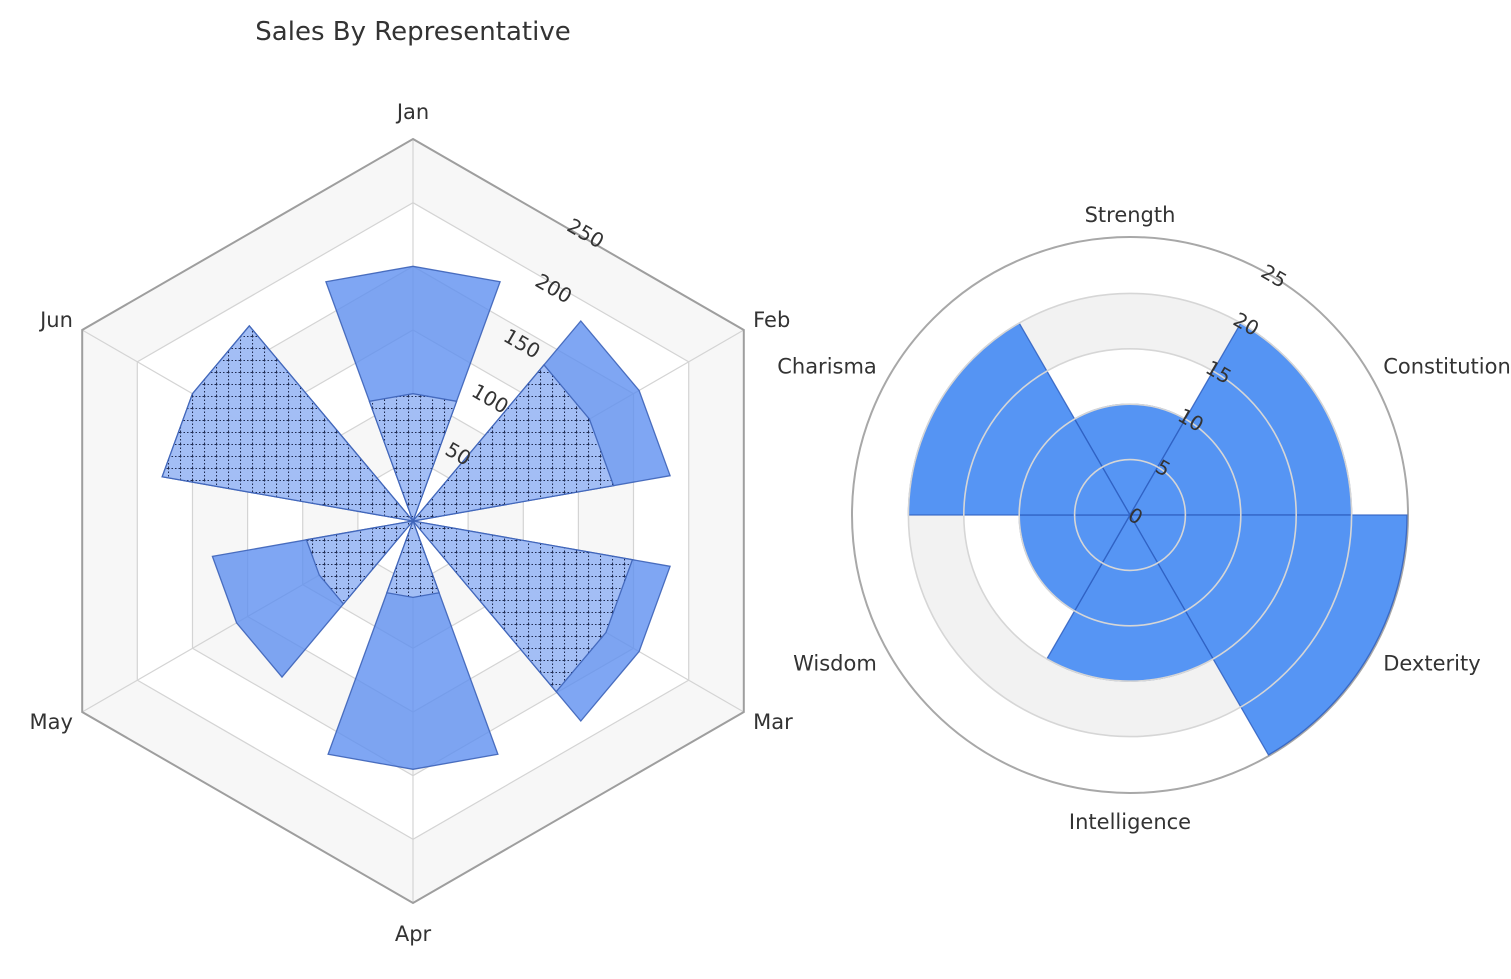  I want to click on category-label-intelligence: Intelligence, so click(1130, 822).